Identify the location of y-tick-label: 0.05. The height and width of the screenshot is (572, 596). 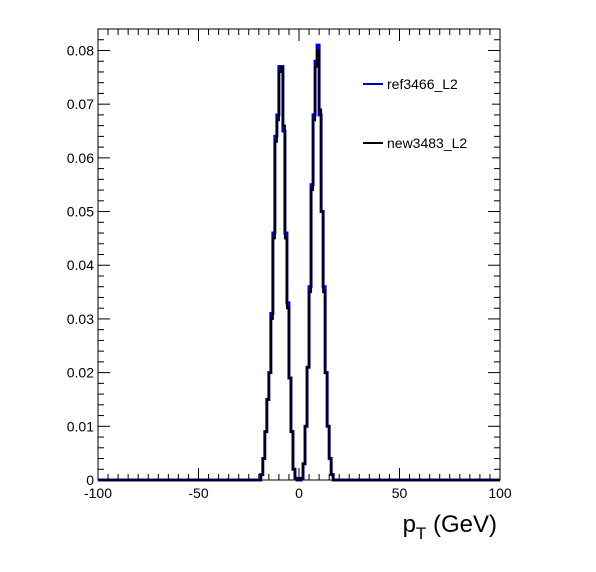
(80, 212).